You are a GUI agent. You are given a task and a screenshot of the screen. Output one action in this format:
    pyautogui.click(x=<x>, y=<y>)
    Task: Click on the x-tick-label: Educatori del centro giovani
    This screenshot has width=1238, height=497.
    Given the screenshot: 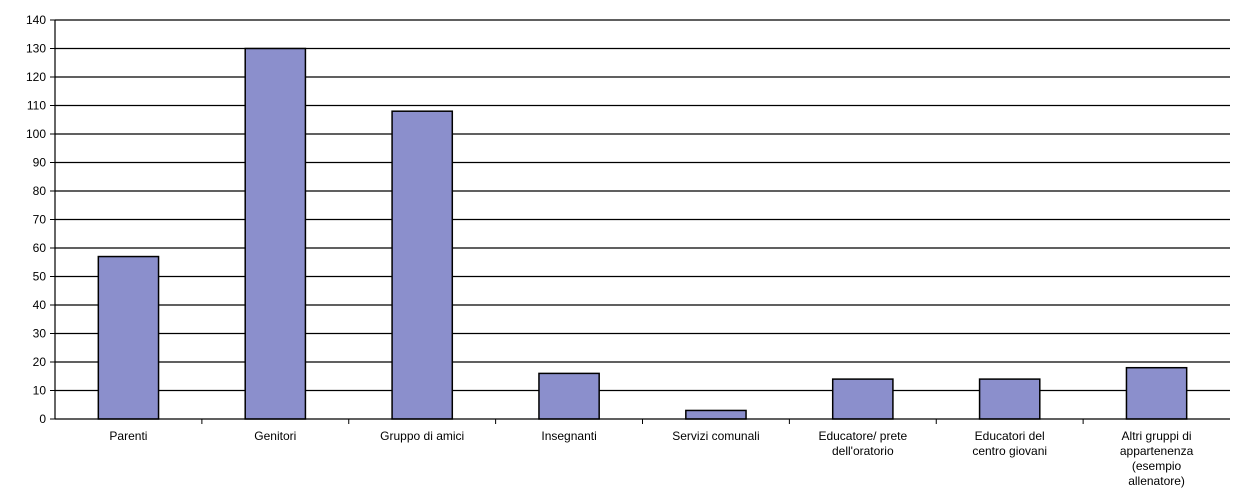 What is the action you would take?
    pyautogui.click(x=1009, y=443)
    